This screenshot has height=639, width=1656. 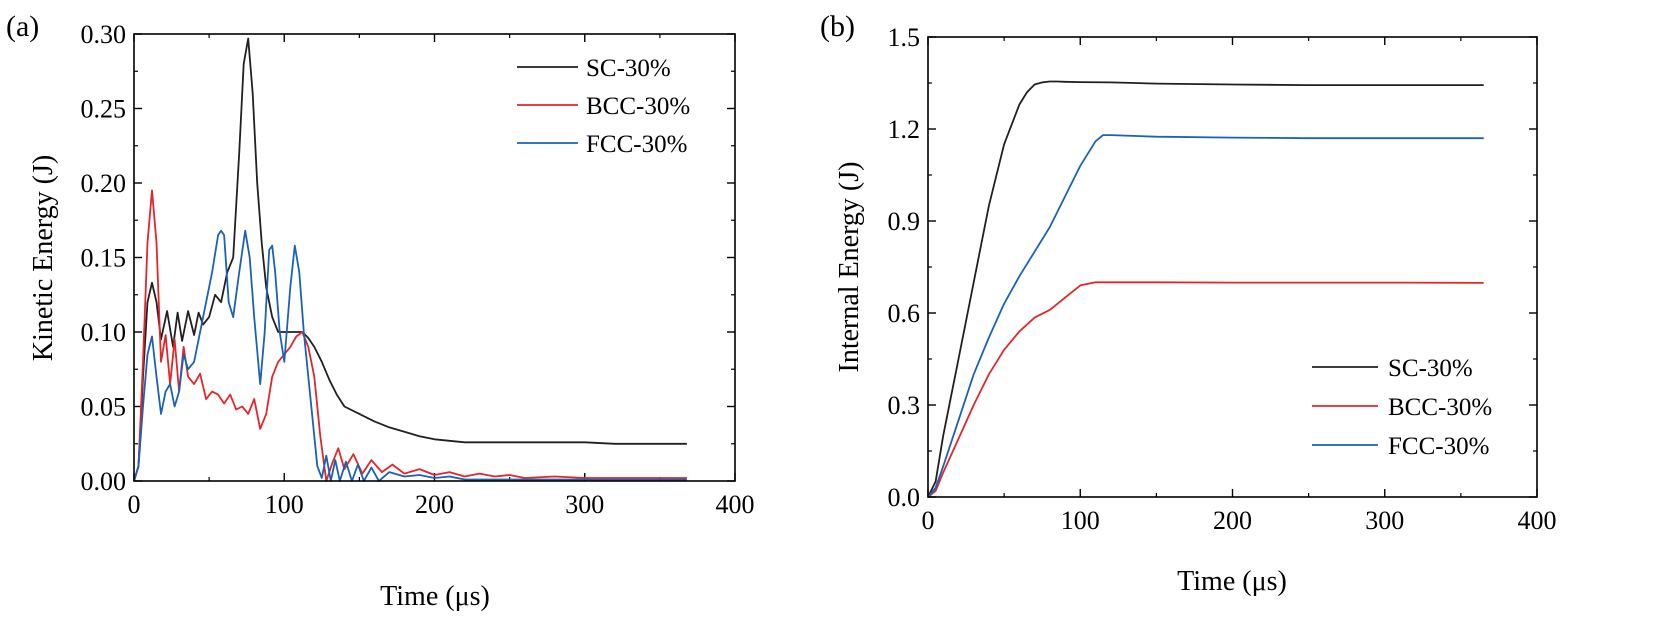 I want to click on panel-b-x-tick-label-200: 200, so click(x=1232, y=520).